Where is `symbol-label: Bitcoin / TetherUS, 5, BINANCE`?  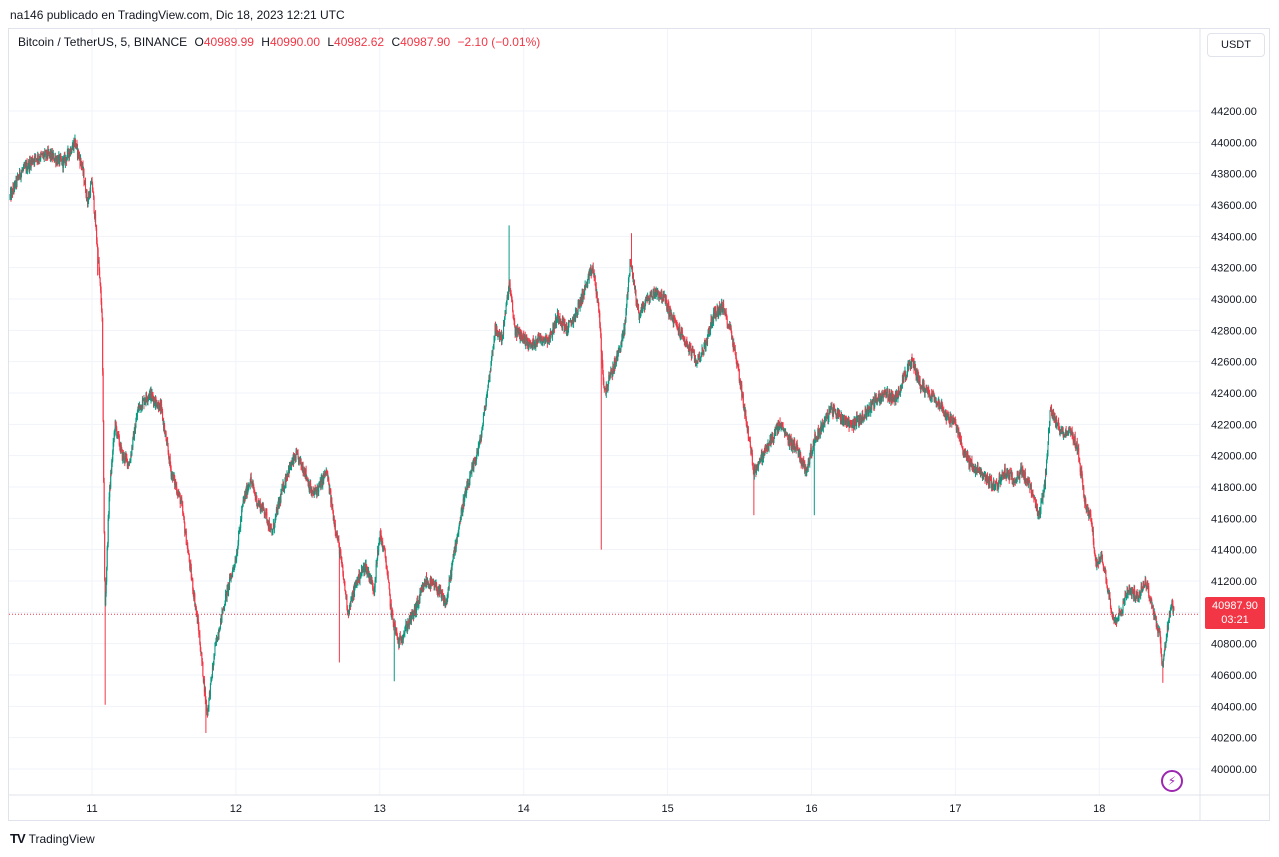
symbol-label: Bitcoin / TetherUS, 5, BINANCE is located at coordinates (103, 42).